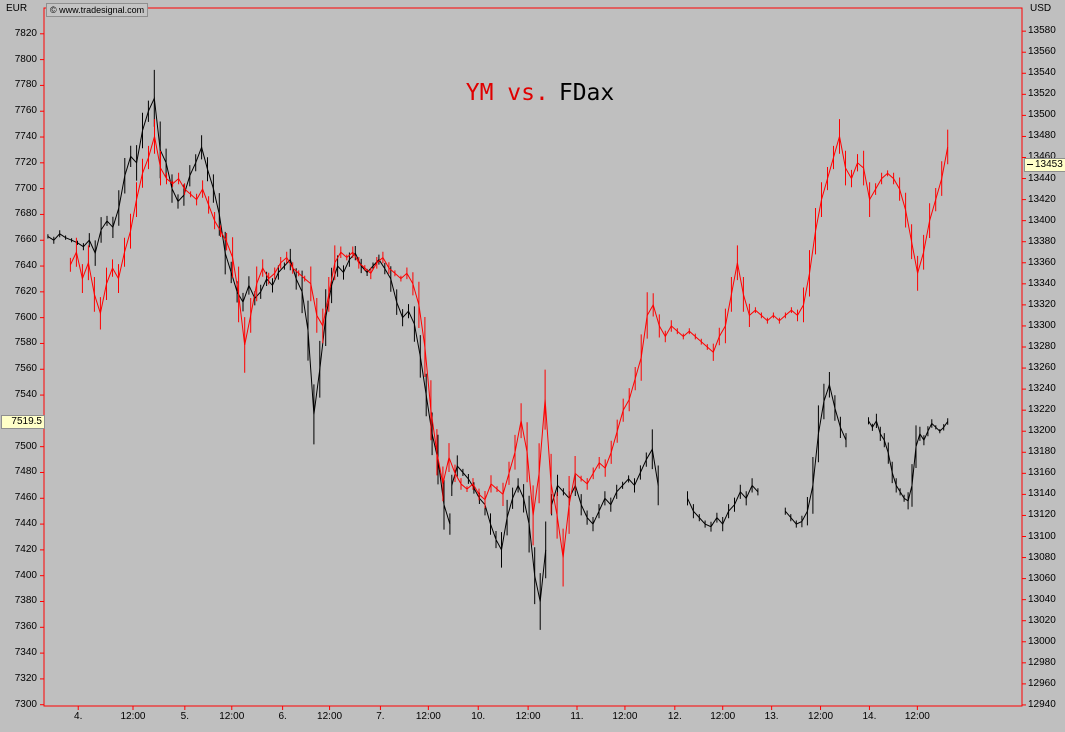  Describe the element at coordinates (577, 716) in the screenshot. I see `time-axis-tick-label: 11.` at that location.